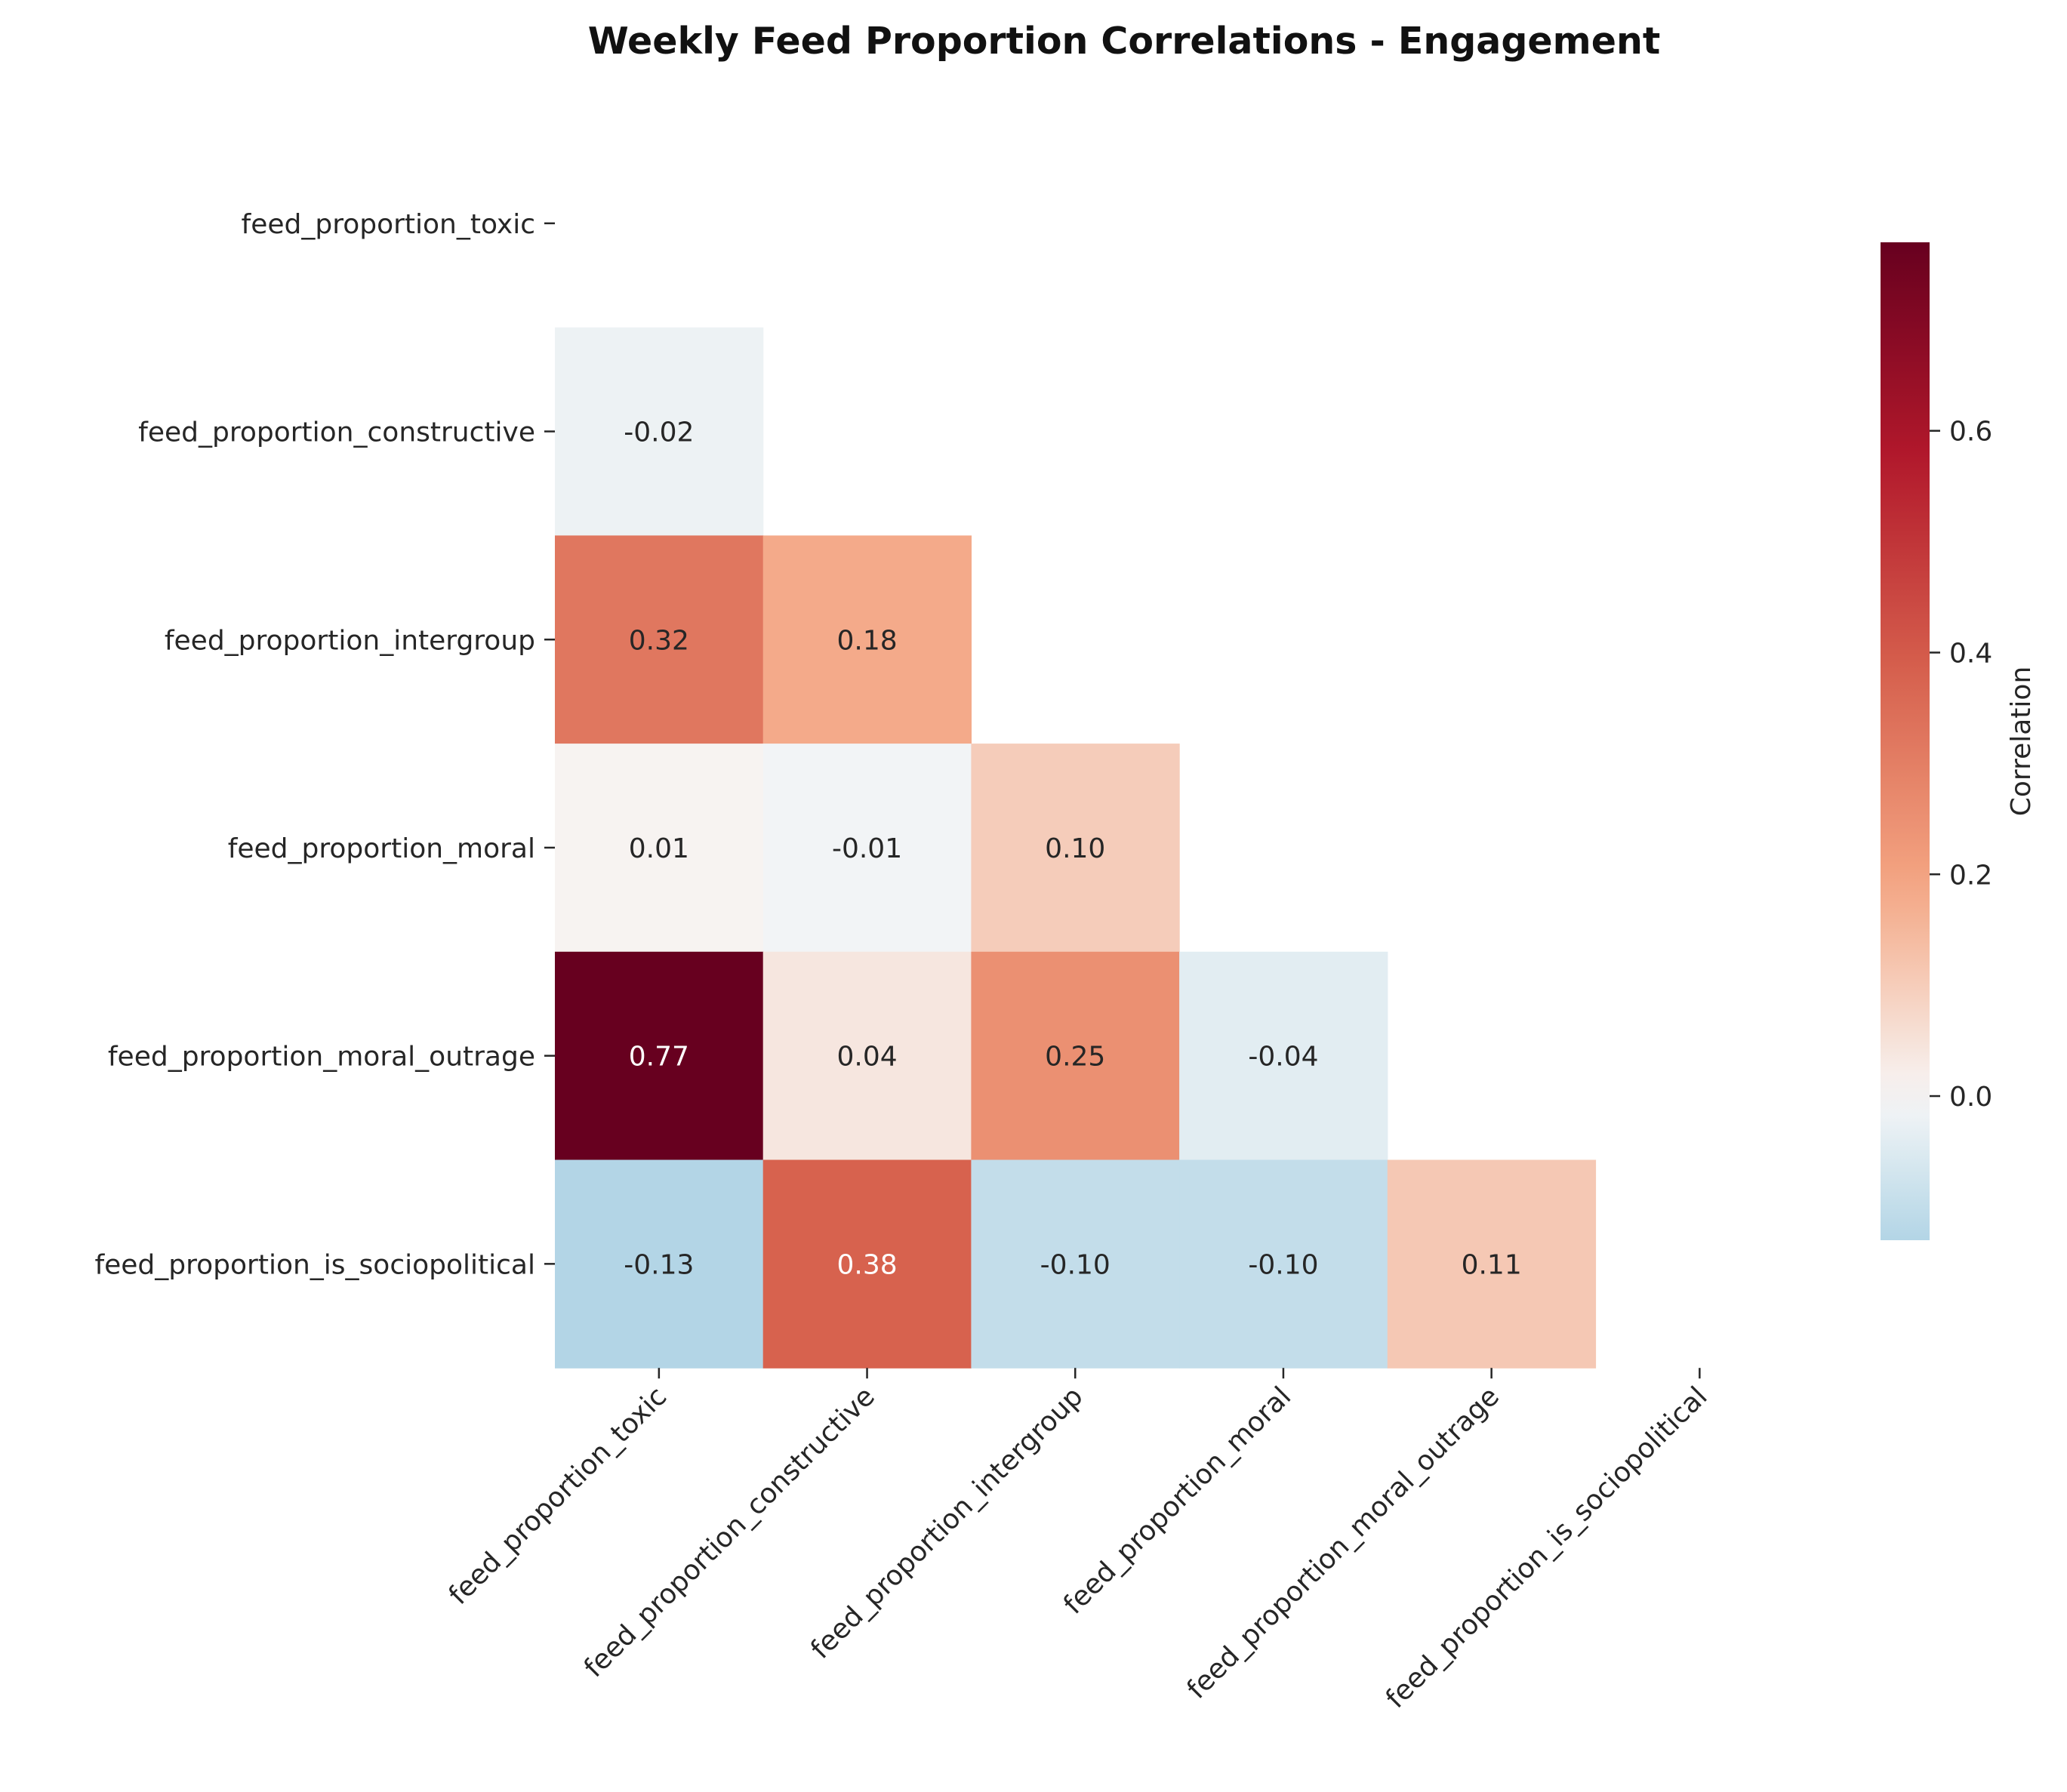  I want to click on cell-value-label-5-3: -0.10, so click(1283, 1265).